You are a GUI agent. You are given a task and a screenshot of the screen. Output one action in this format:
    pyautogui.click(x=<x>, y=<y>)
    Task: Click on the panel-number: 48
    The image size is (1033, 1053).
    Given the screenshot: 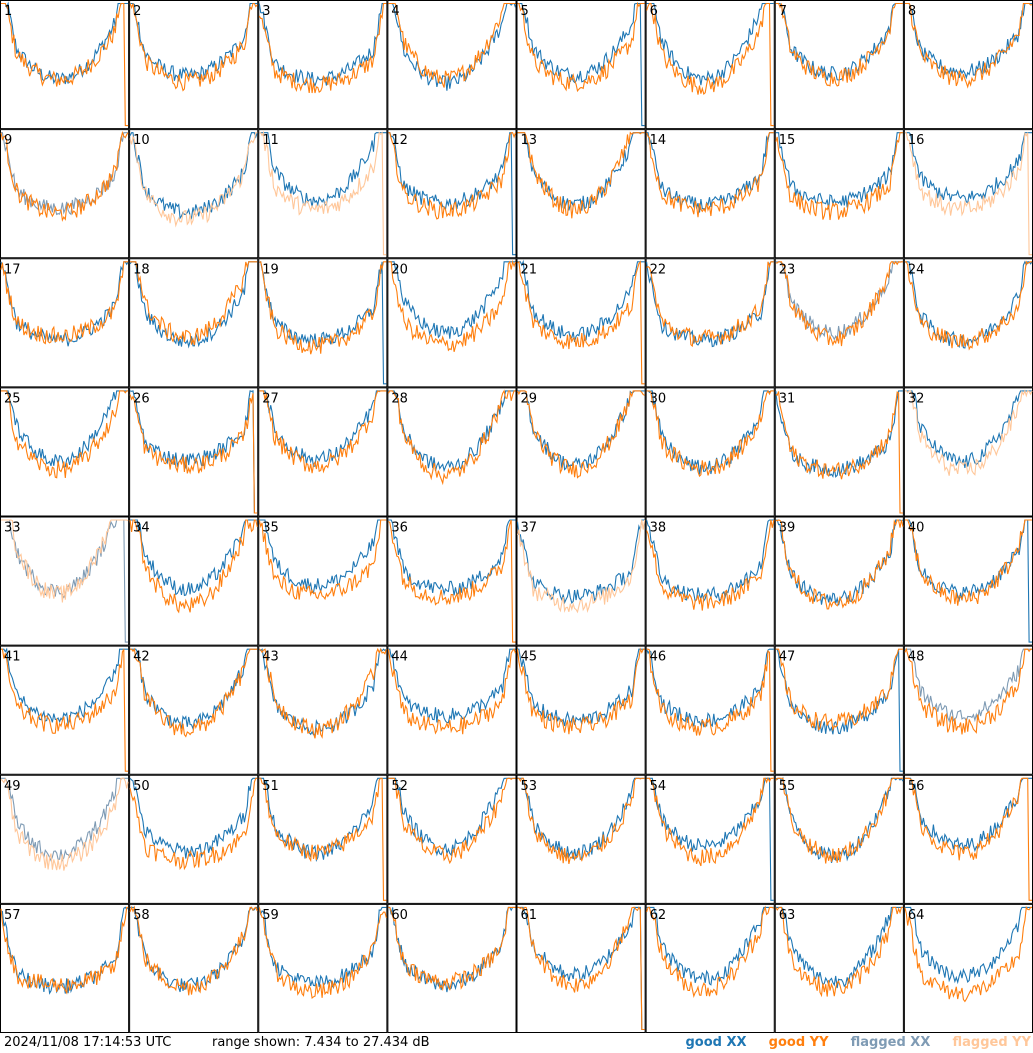 What is the action you would take?
    pyautogui.click(x=916, y=657)
    